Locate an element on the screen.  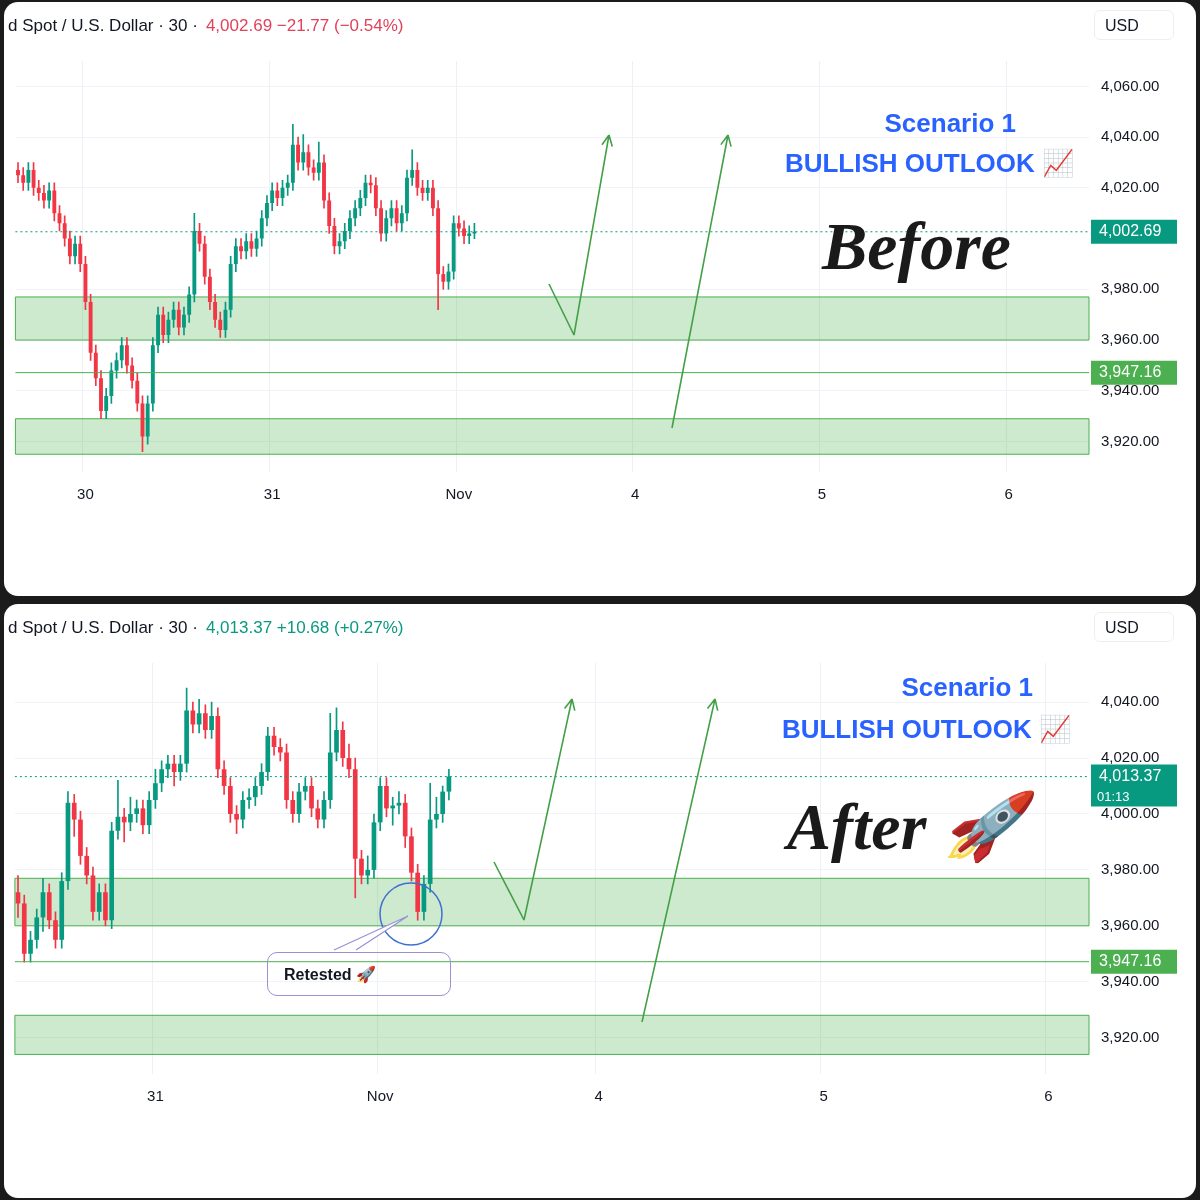
y-tick-label: 4,060.00 is located at coordinates (1130, 85).